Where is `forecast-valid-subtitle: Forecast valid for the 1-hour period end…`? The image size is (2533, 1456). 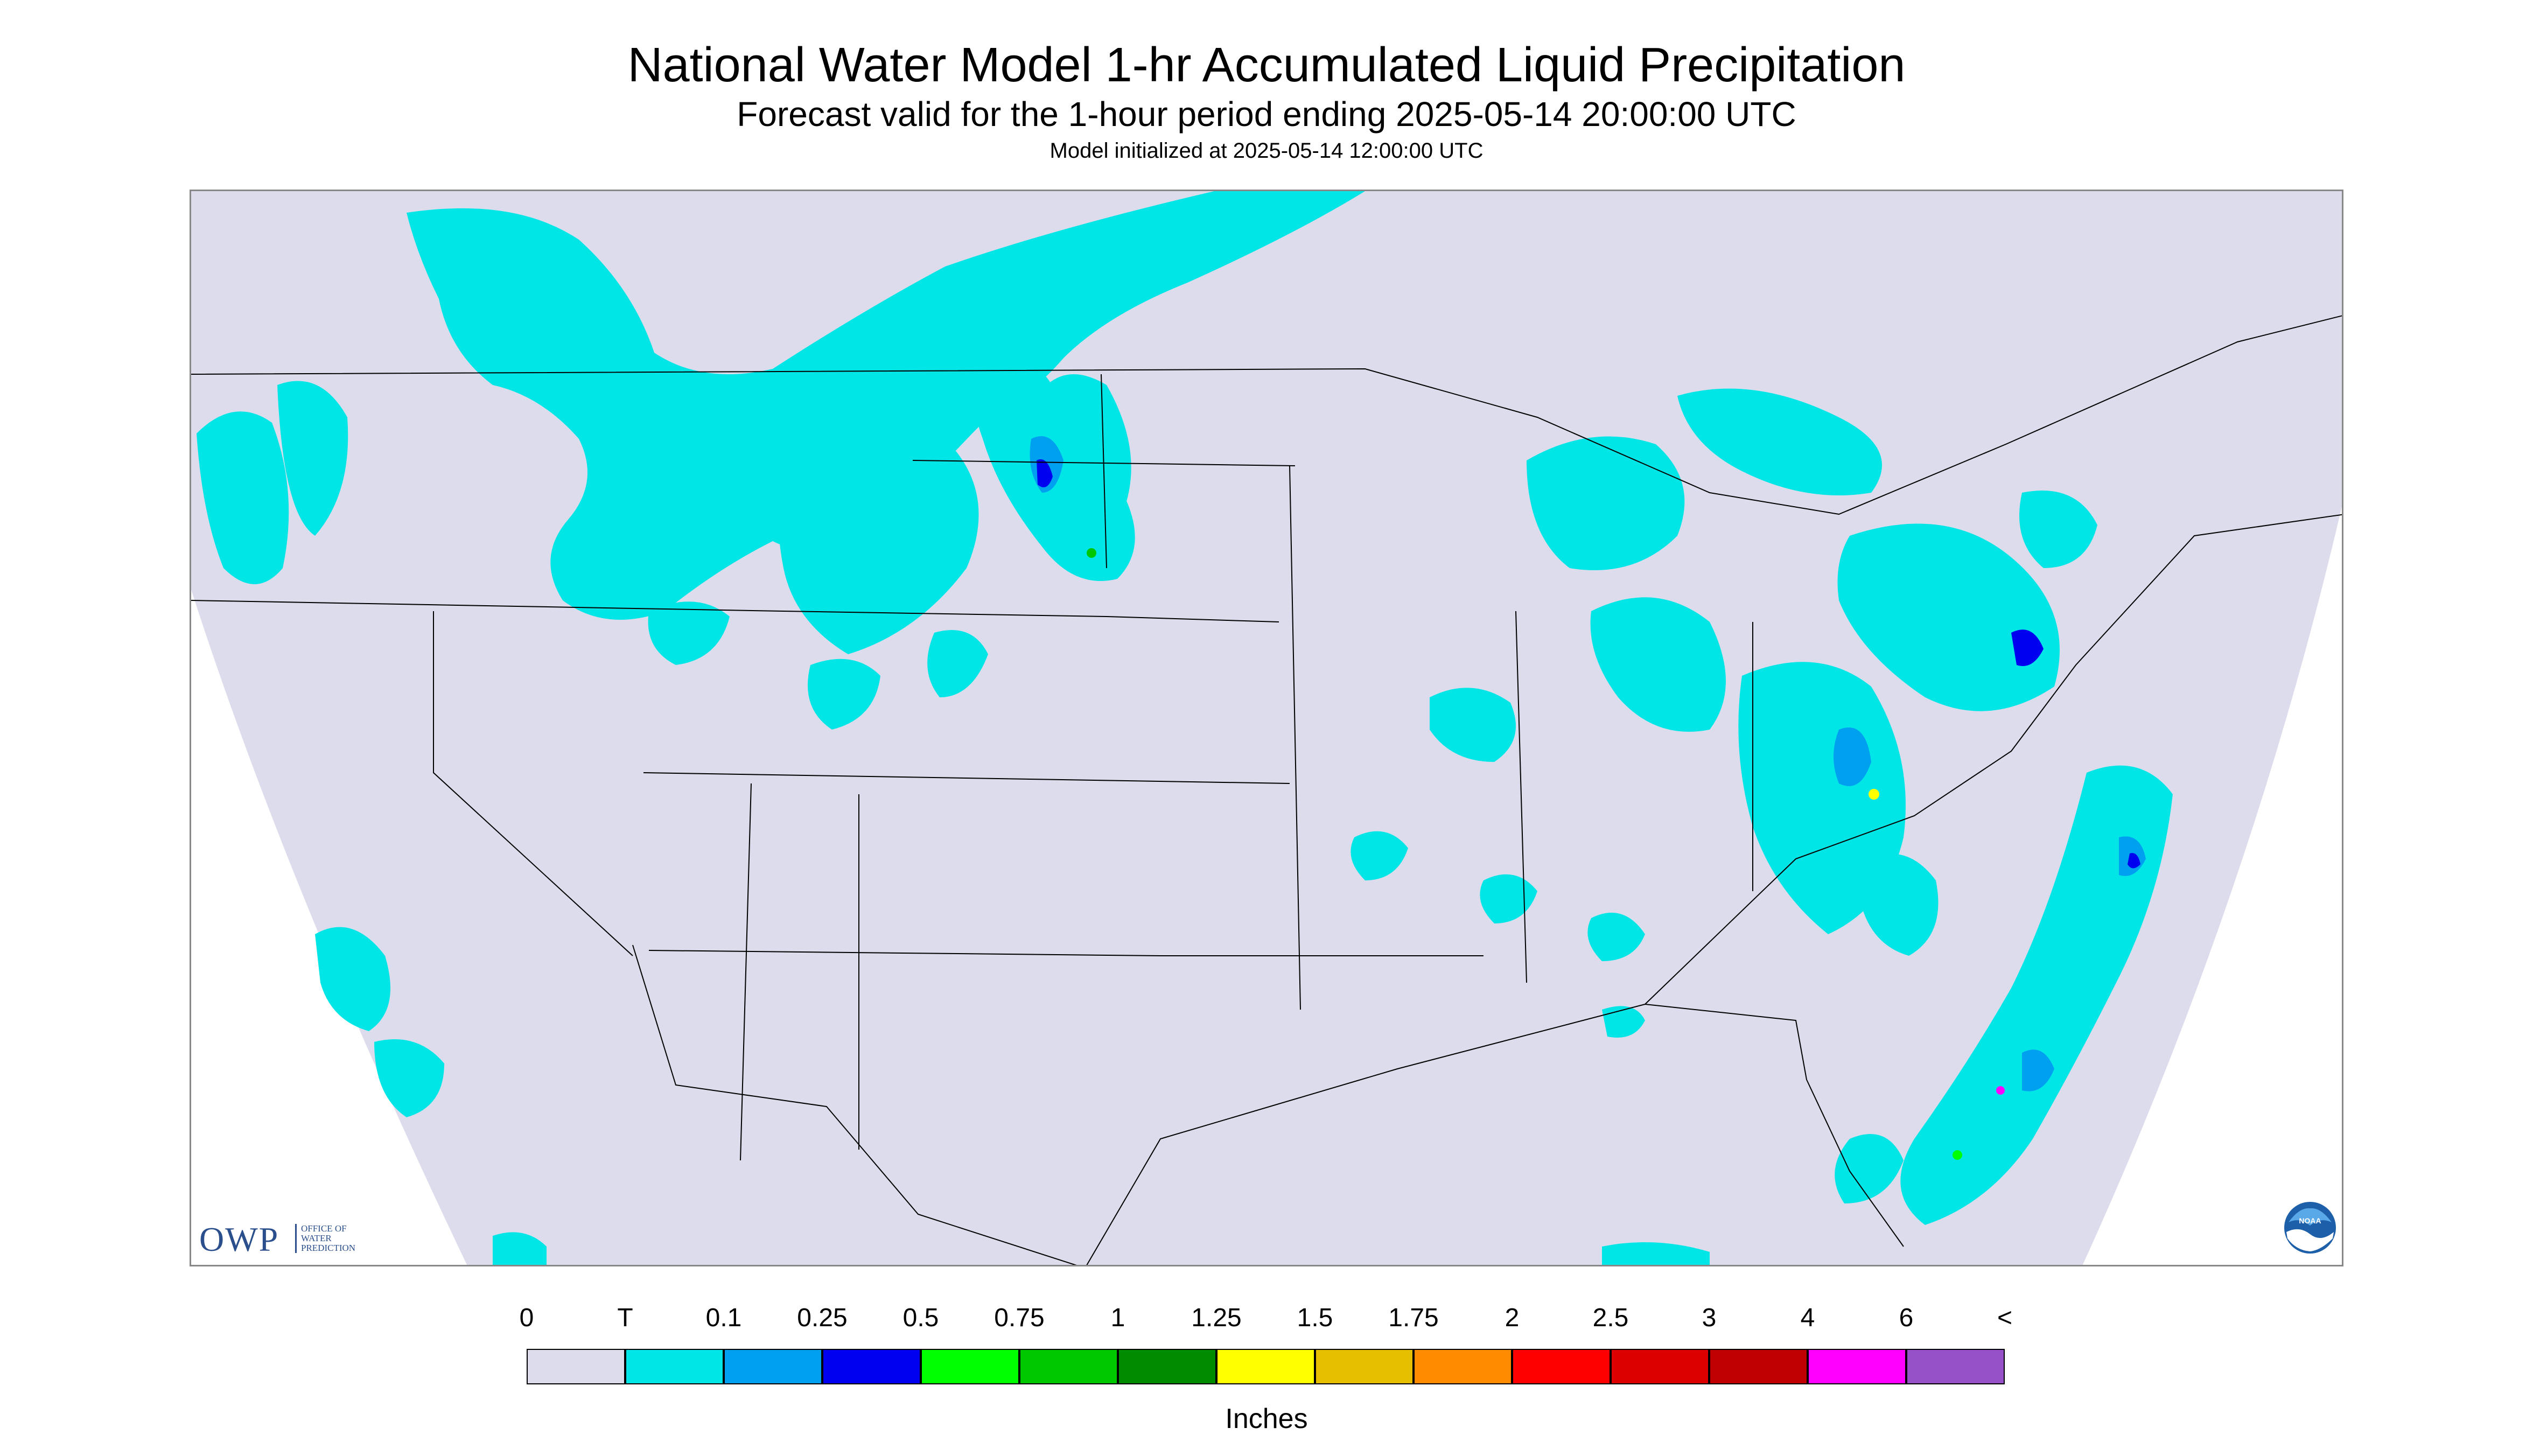 forecast-valid-subtitle: Forecast valid for the 1-hour period end… is located at coordinates (1266, 114).